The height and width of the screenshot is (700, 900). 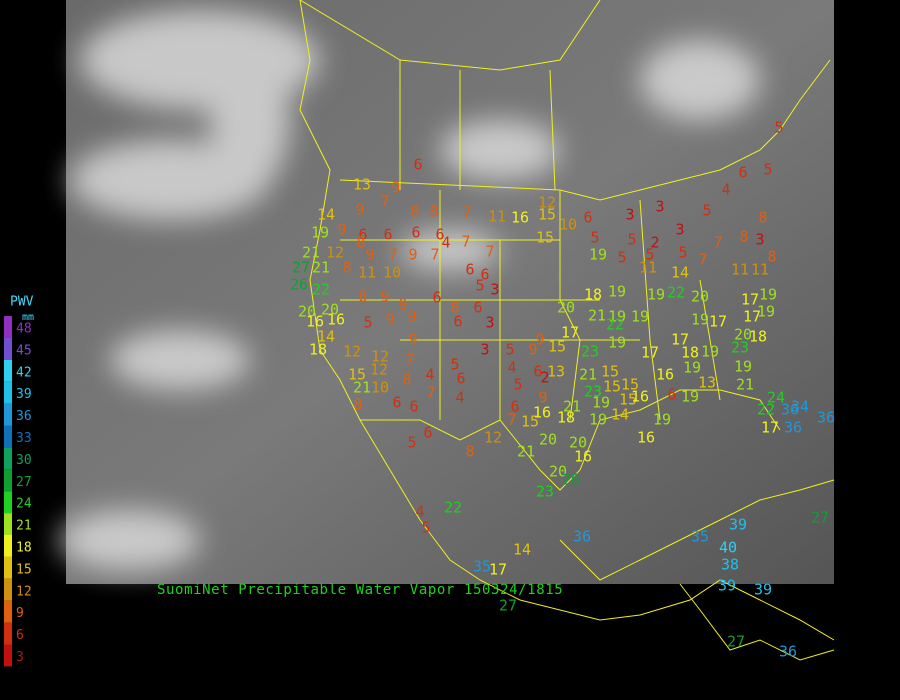 I want to click on station-value: 2, so click(x=654, y=243).